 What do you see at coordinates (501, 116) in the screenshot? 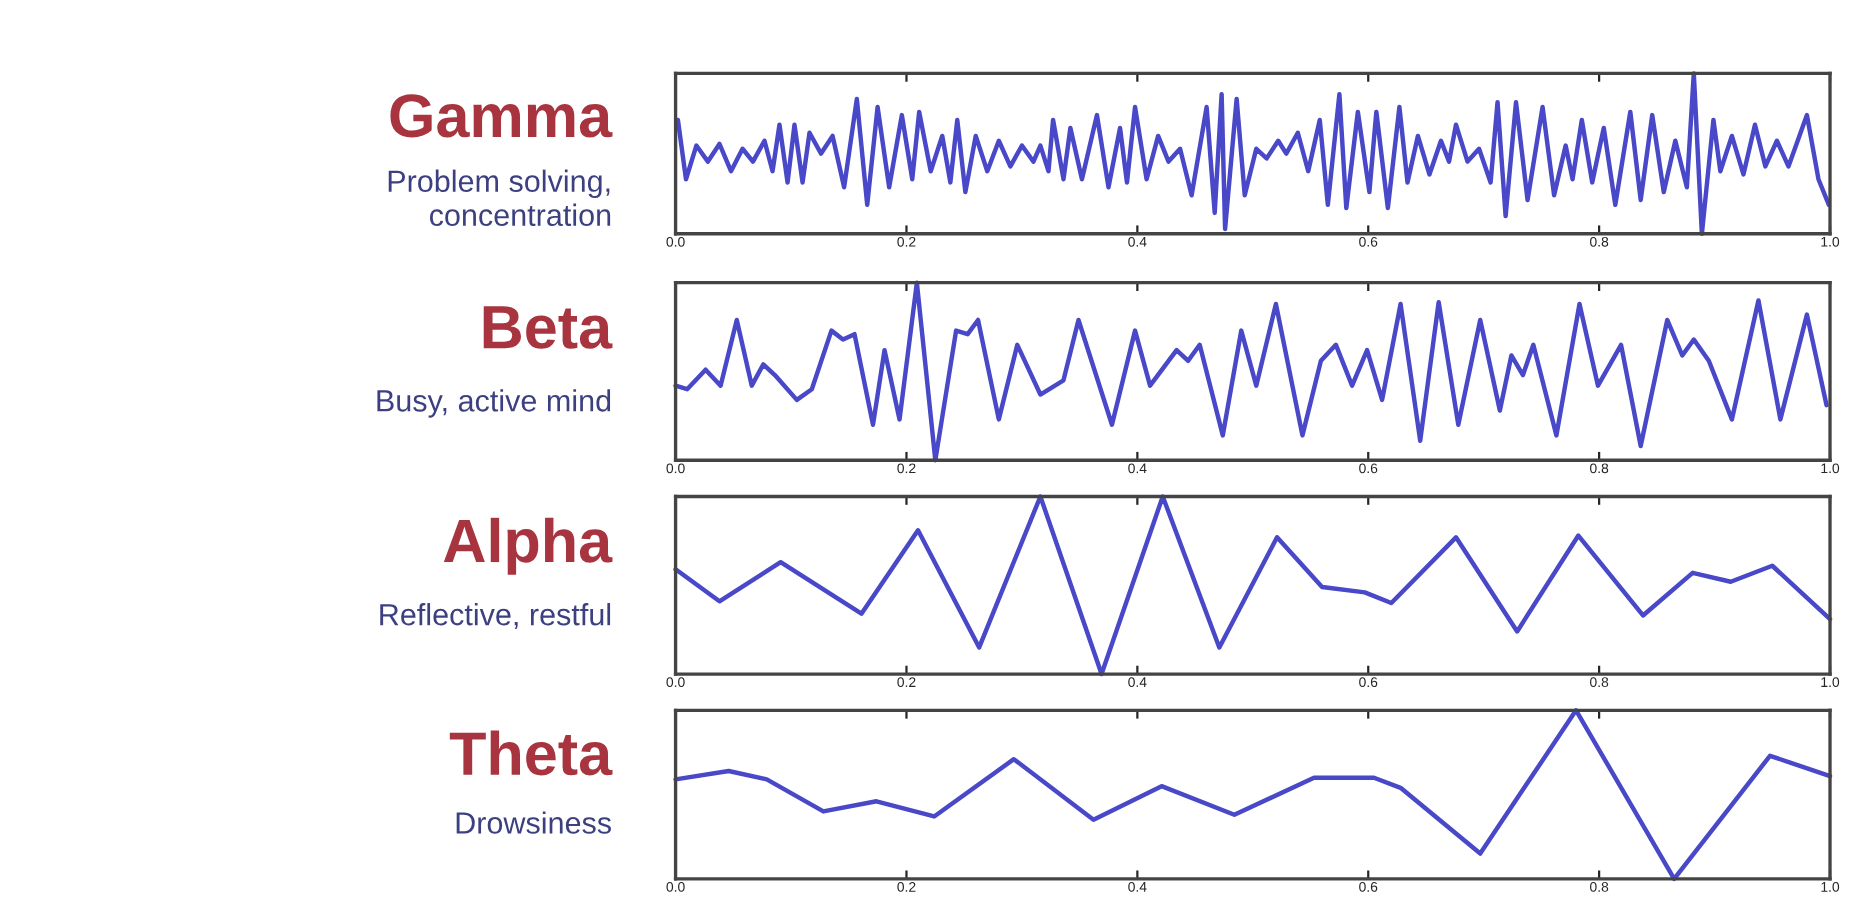
I see `chart-title: Gamma` at bounding box center [501, 116].